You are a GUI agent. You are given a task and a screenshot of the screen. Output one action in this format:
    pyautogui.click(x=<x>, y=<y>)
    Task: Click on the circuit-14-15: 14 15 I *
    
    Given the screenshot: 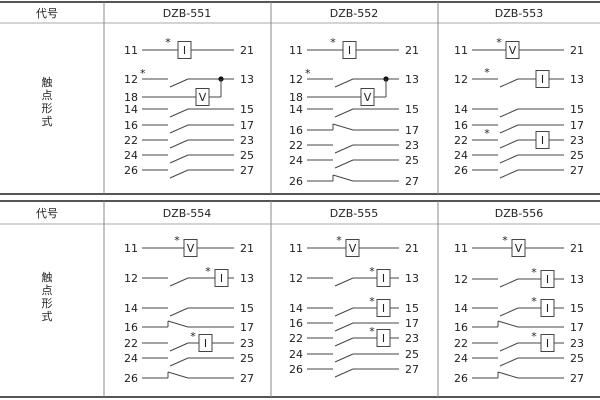 What is the action you would take?
    pyautogui.click(x=354, y=306)
    